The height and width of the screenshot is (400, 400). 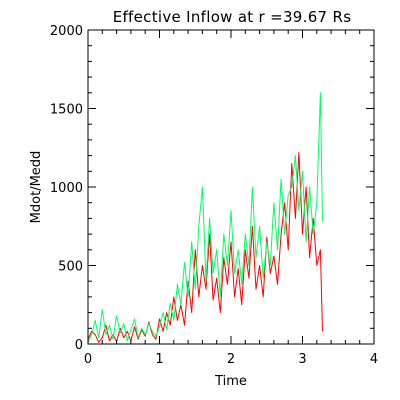 What do you see at coordinates (232, 17) in the screenshot?
I see `chart-title: Effective Inflow at r =39.67 Rs` at bounding box center [232, 17].